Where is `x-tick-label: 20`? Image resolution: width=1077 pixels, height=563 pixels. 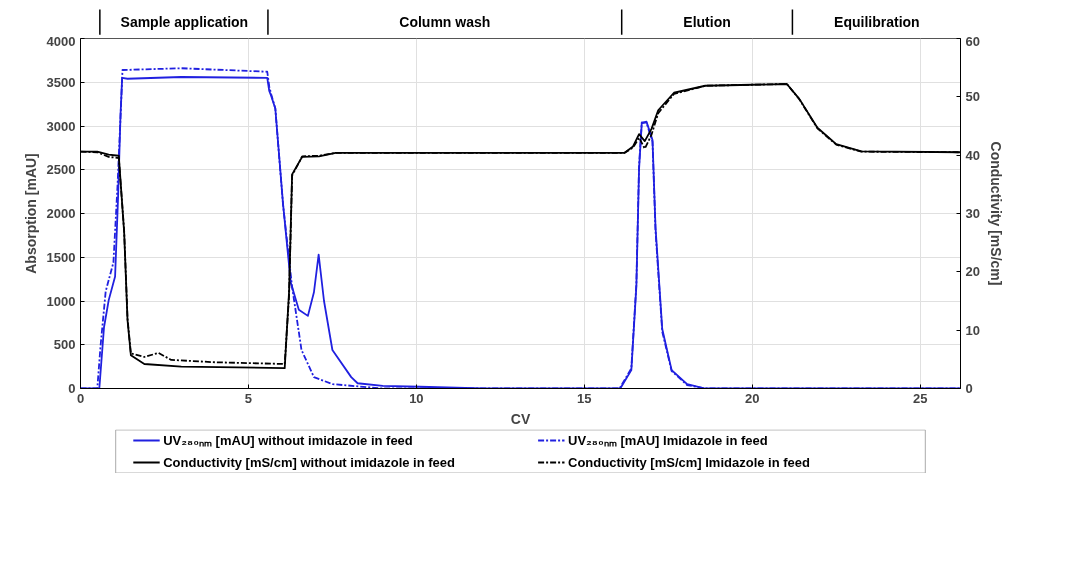 x-tick-label: 20 is located at coordinates (752, 398).